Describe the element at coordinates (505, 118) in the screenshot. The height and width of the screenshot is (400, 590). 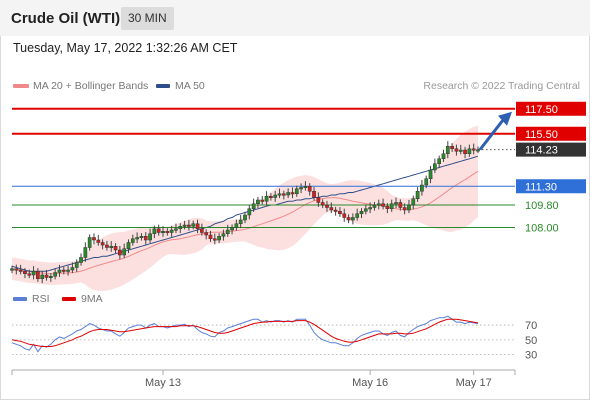
I see `forecast-arrow-head` at that location.